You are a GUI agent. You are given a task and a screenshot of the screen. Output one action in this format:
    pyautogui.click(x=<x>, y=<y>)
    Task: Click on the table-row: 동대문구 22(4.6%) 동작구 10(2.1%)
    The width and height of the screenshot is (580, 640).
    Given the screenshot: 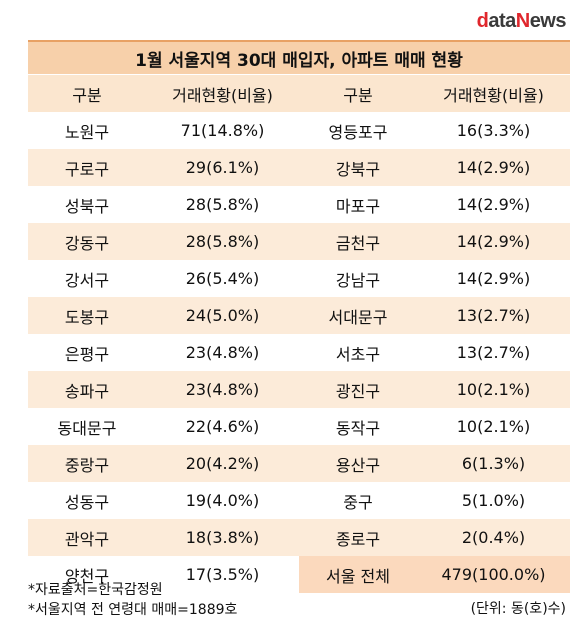 What is the action you would take?
    pyautogui.click(x=299, y=426)
    